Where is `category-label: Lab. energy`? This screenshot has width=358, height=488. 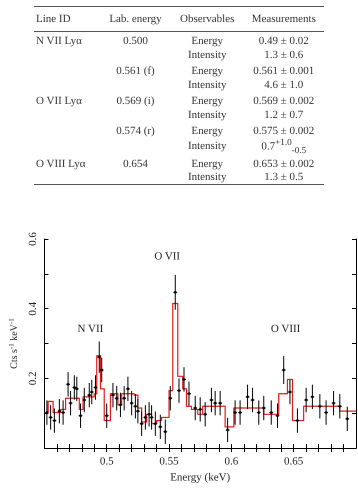 category-label: Lab. energy is located at coordinates (135, 19).